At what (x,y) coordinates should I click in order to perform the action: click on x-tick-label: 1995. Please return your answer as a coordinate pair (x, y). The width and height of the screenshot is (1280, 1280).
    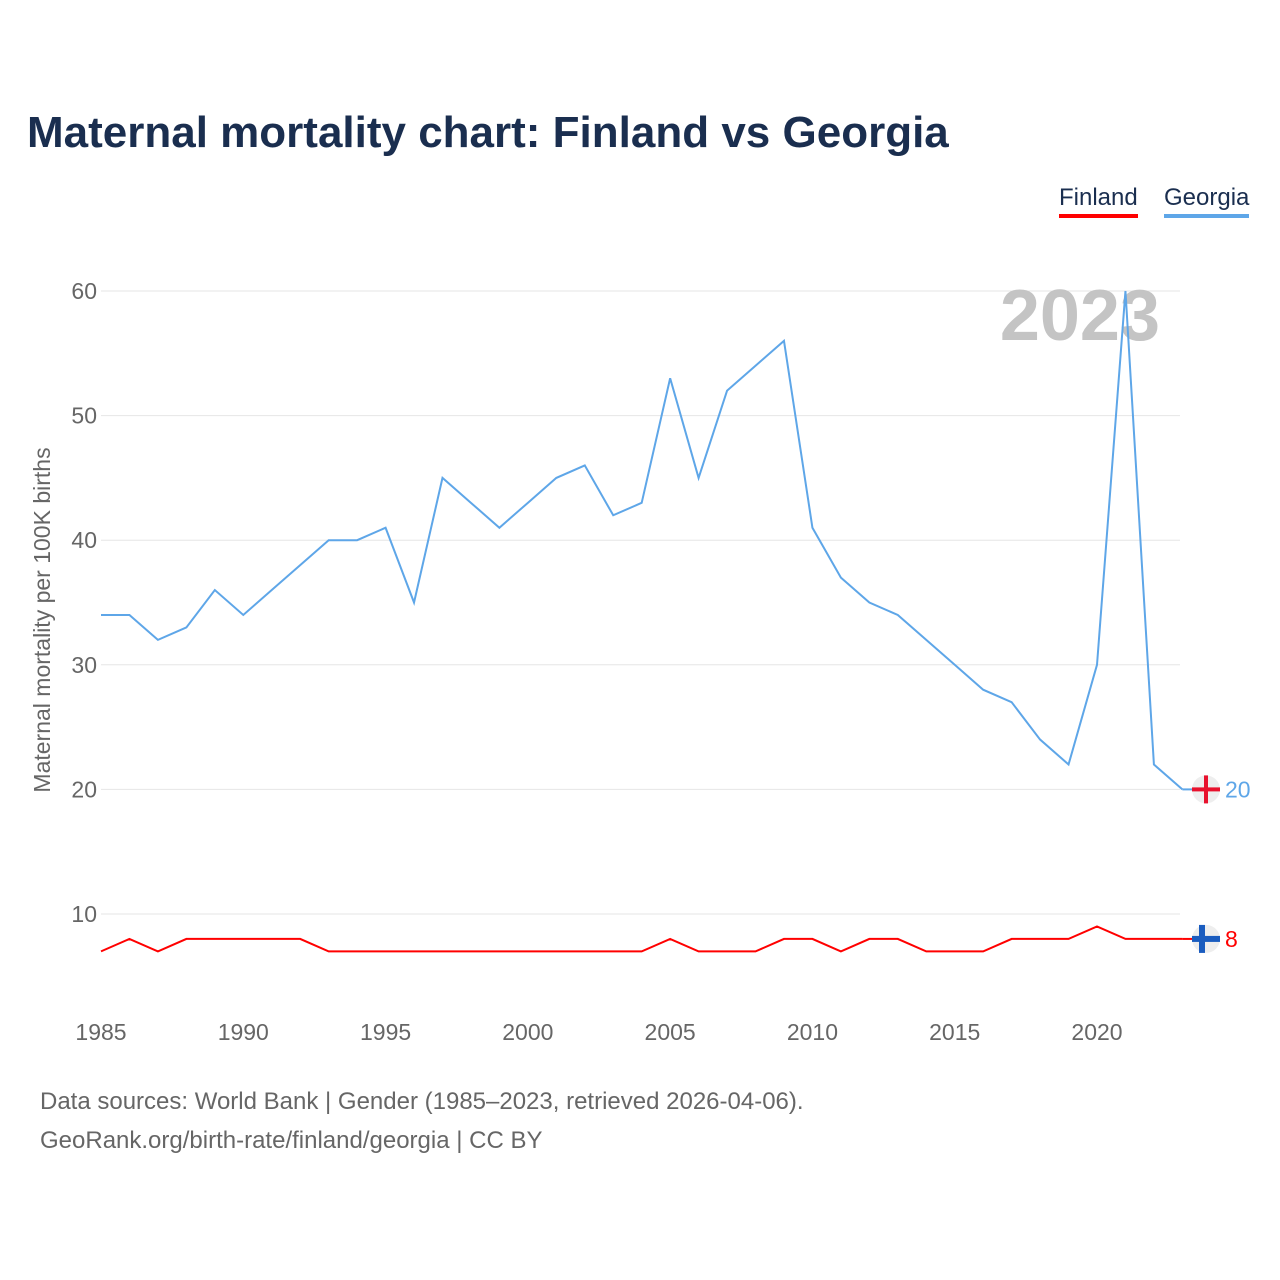
    Looking at the image, I should click on (385, 1032).